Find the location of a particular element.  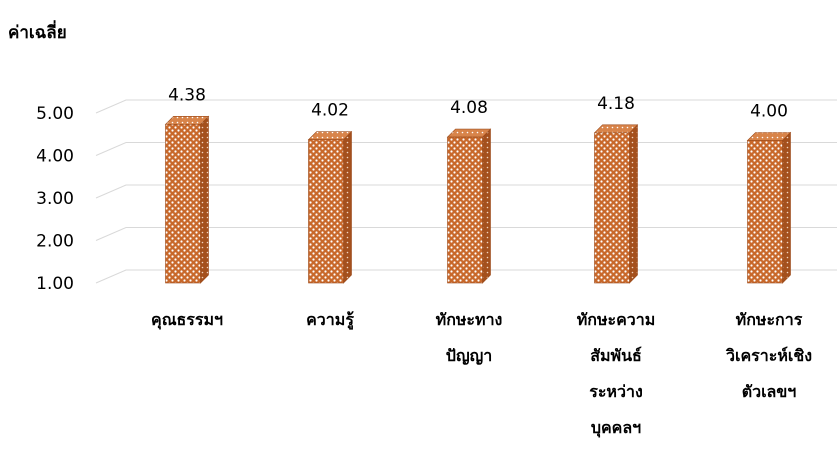

y-tick-label: 1.00 is located at coordinates (55, 284).